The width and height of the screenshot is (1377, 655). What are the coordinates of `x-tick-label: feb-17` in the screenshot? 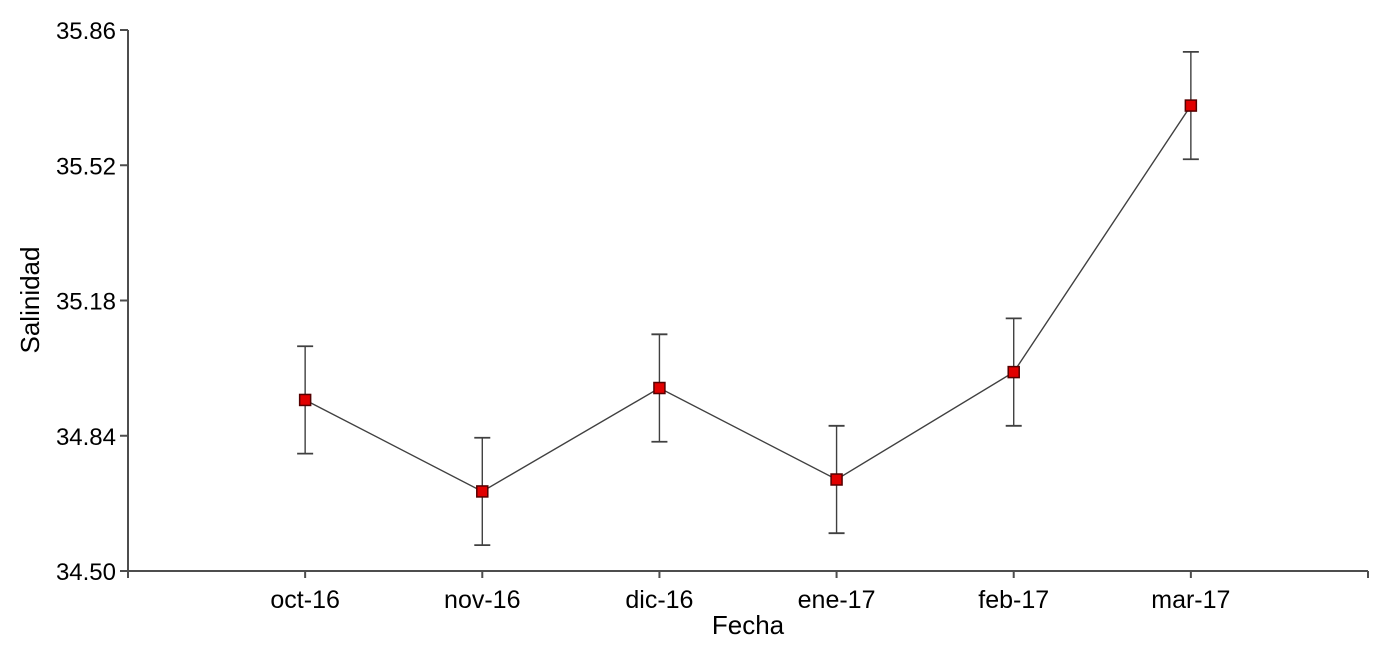 It's located at (1013, 600).